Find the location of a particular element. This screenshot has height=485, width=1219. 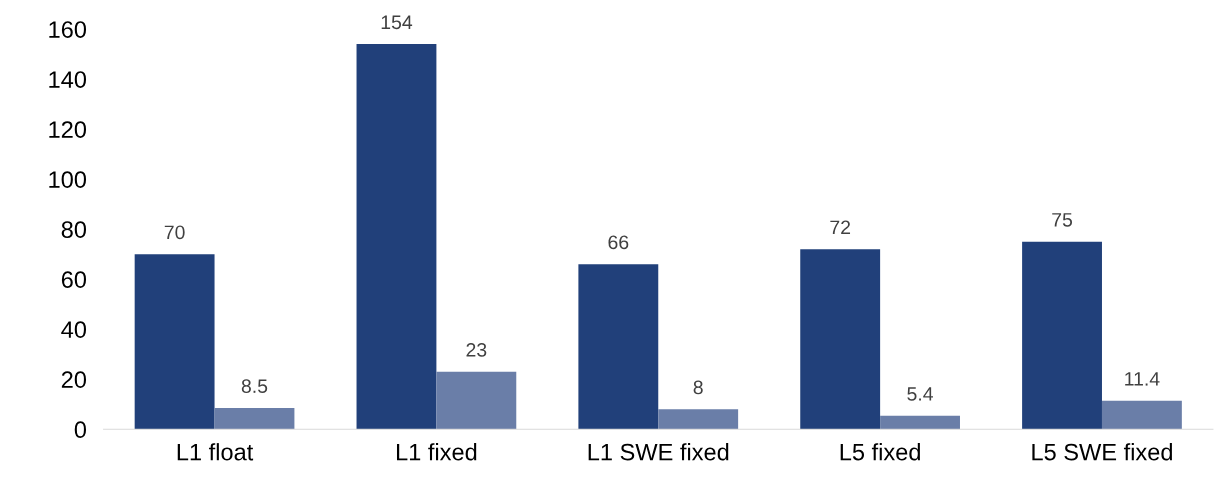

y-tick-label: 0 is located at coordinates (80, 430).